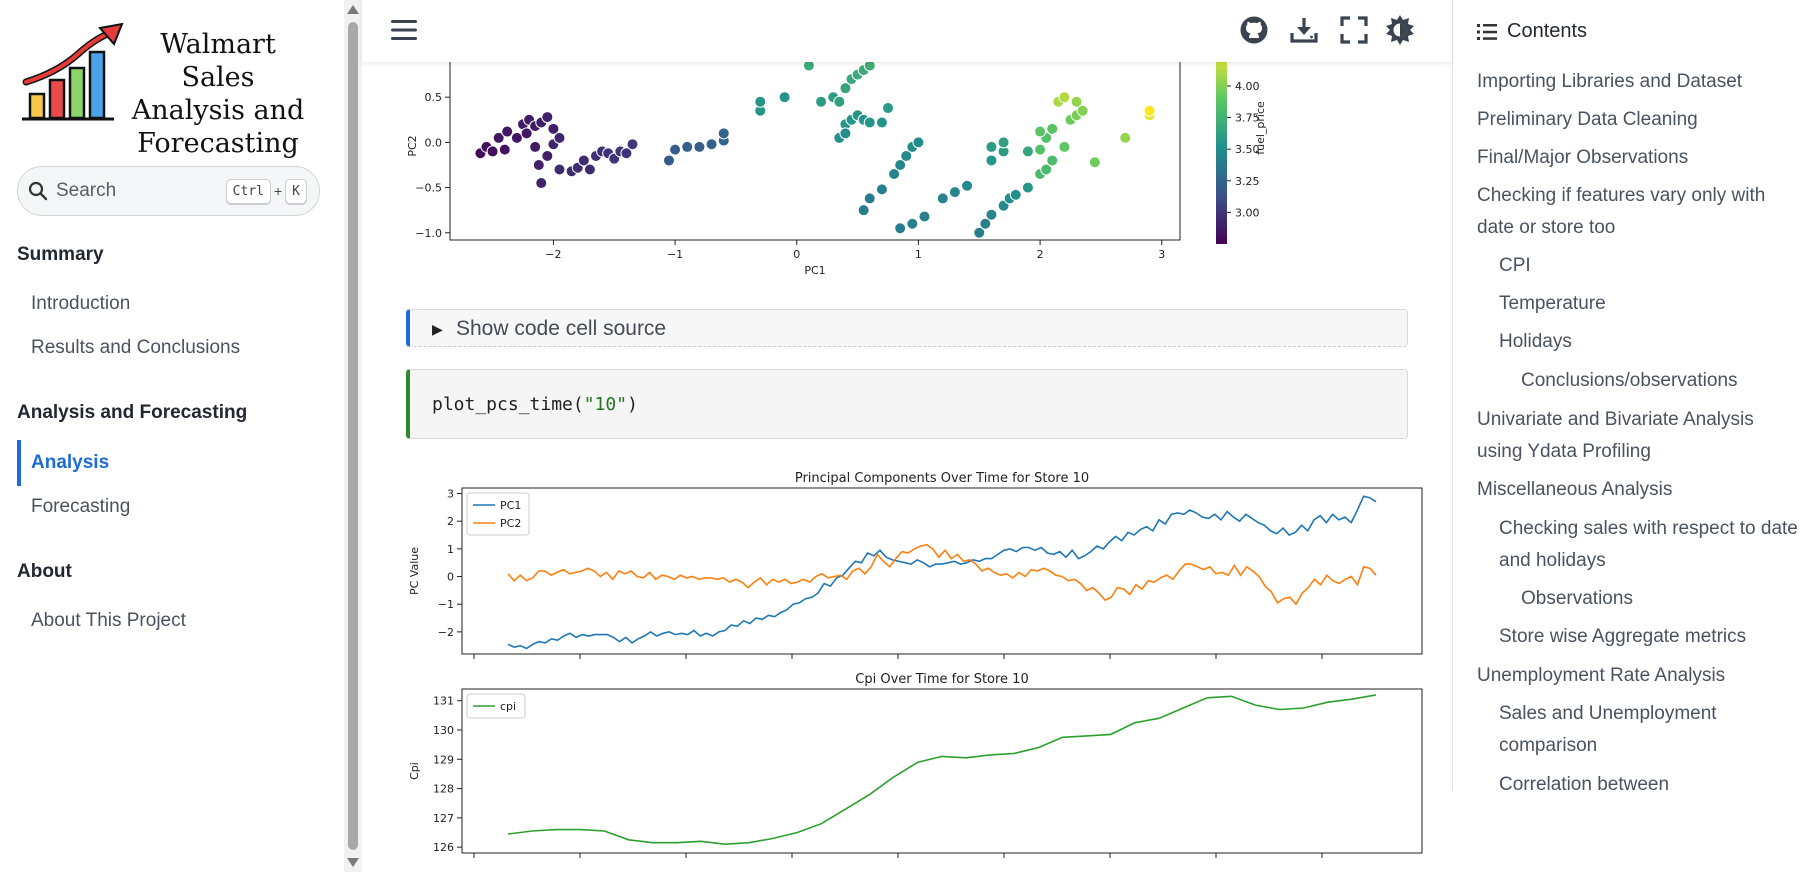  Describe the element at coordinates (907, 404) in the screenshot. I see `code-cell: plot_pcs_time("10")` at that location.